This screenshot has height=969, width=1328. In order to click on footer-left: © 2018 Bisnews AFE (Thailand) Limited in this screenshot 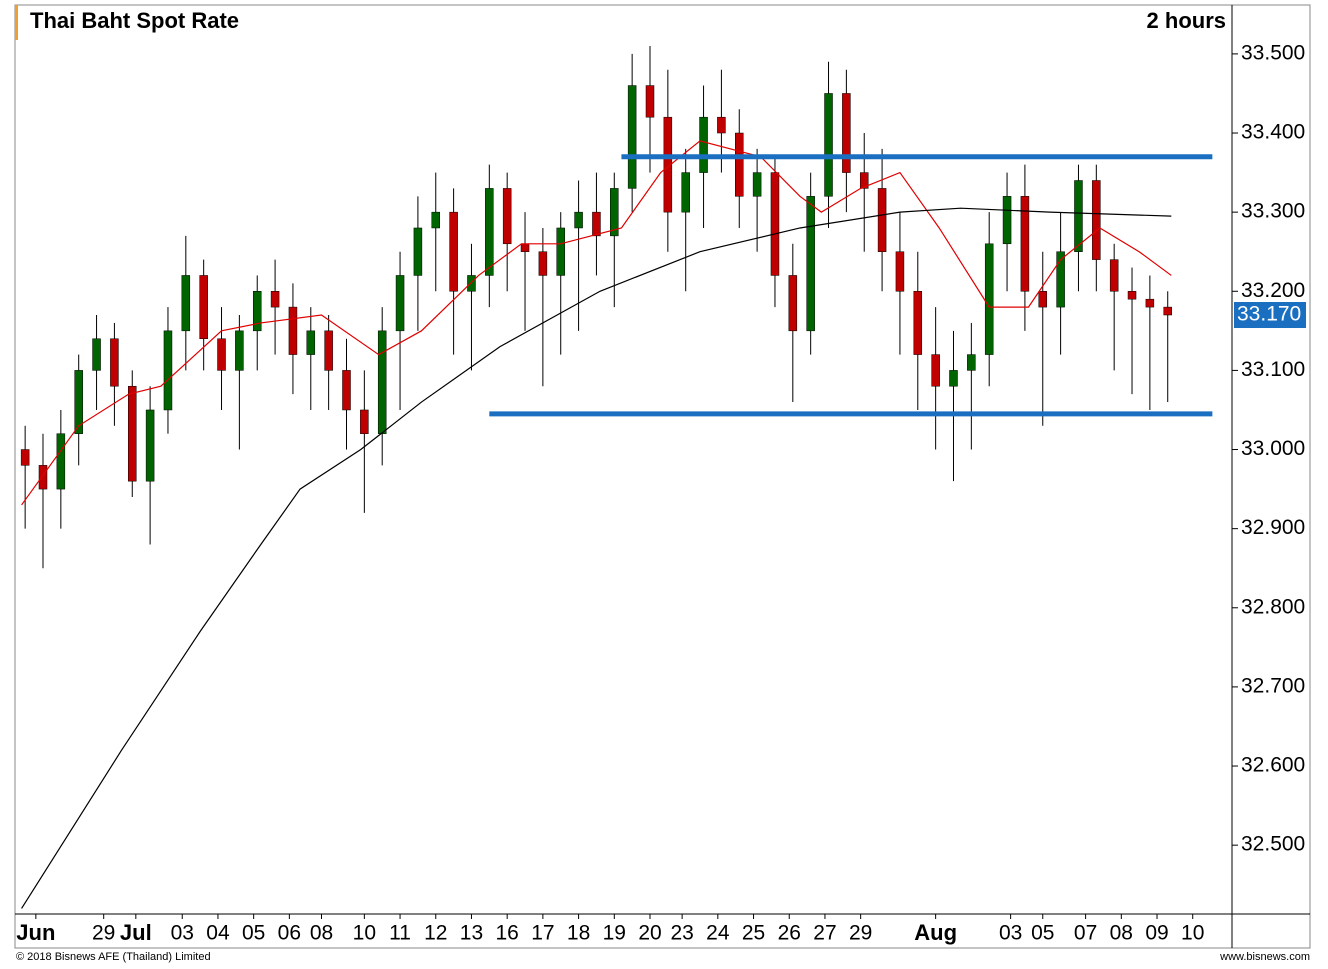, I will do `click(113, 957)`.